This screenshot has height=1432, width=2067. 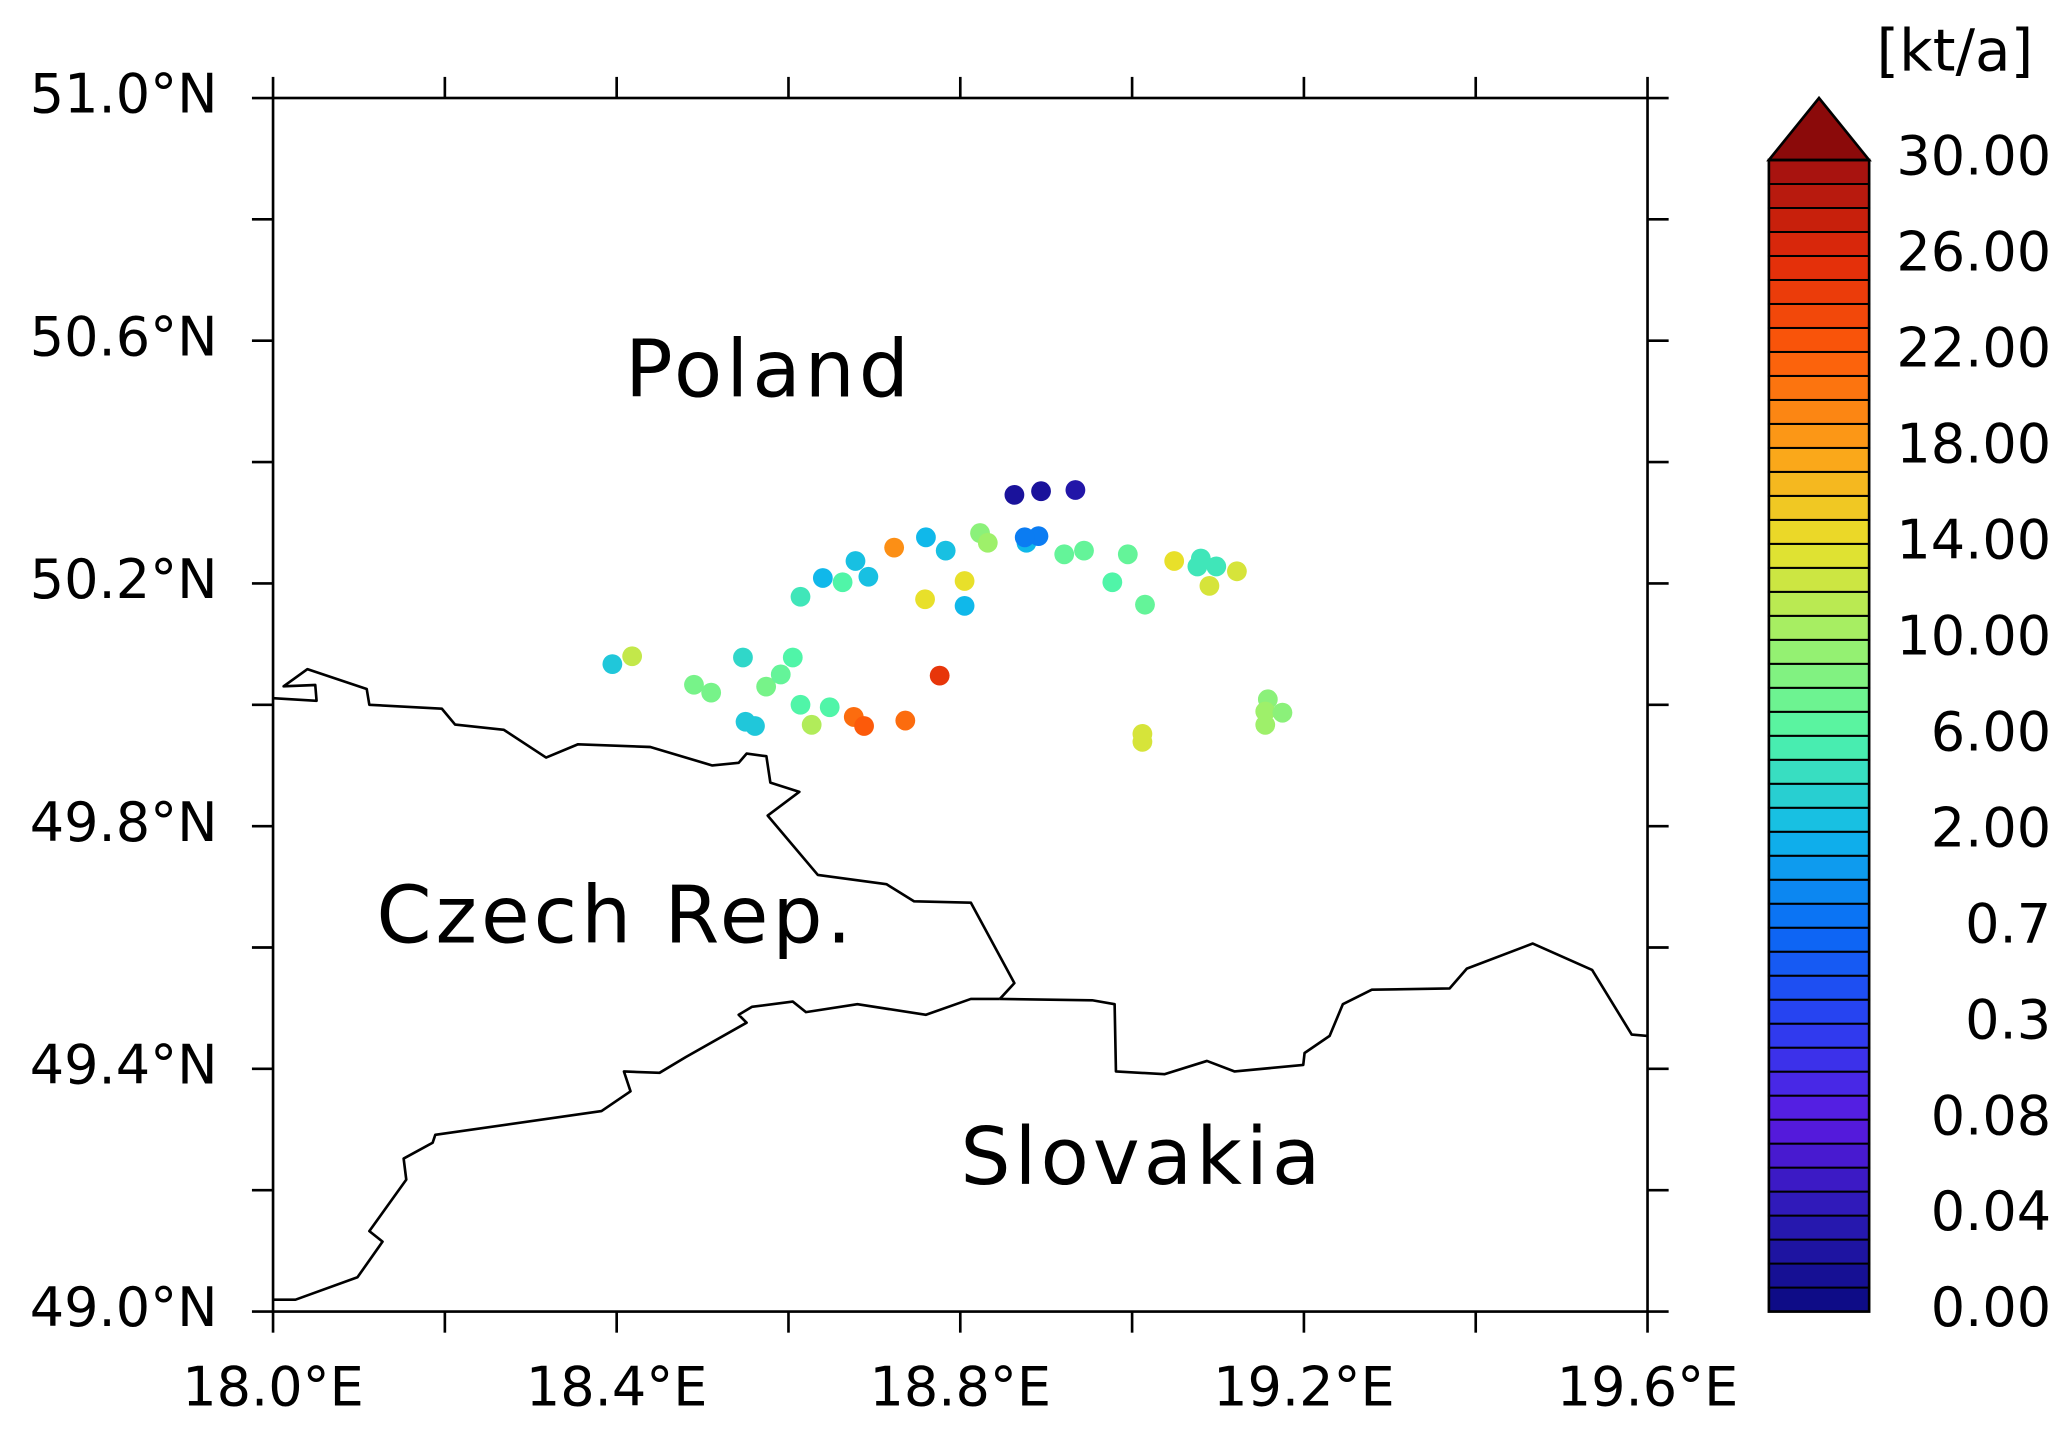 I want to click on colorbar-label: 2.00, so click(x=1991, y=827).